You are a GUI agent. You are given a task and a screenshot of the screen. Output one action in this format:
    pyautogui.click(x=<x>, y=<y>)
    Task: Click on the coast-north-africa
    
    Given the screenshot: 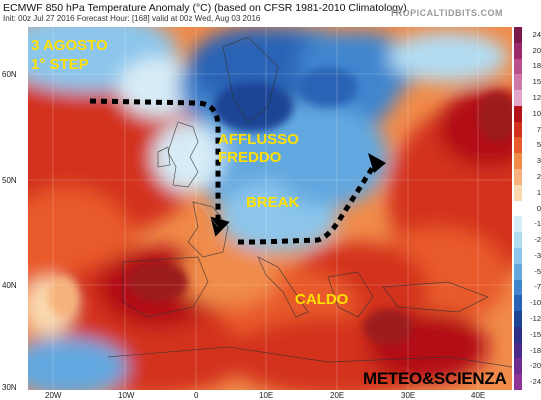 What is the action you would take?
    pyautogui.click(x=309, y=357)
    